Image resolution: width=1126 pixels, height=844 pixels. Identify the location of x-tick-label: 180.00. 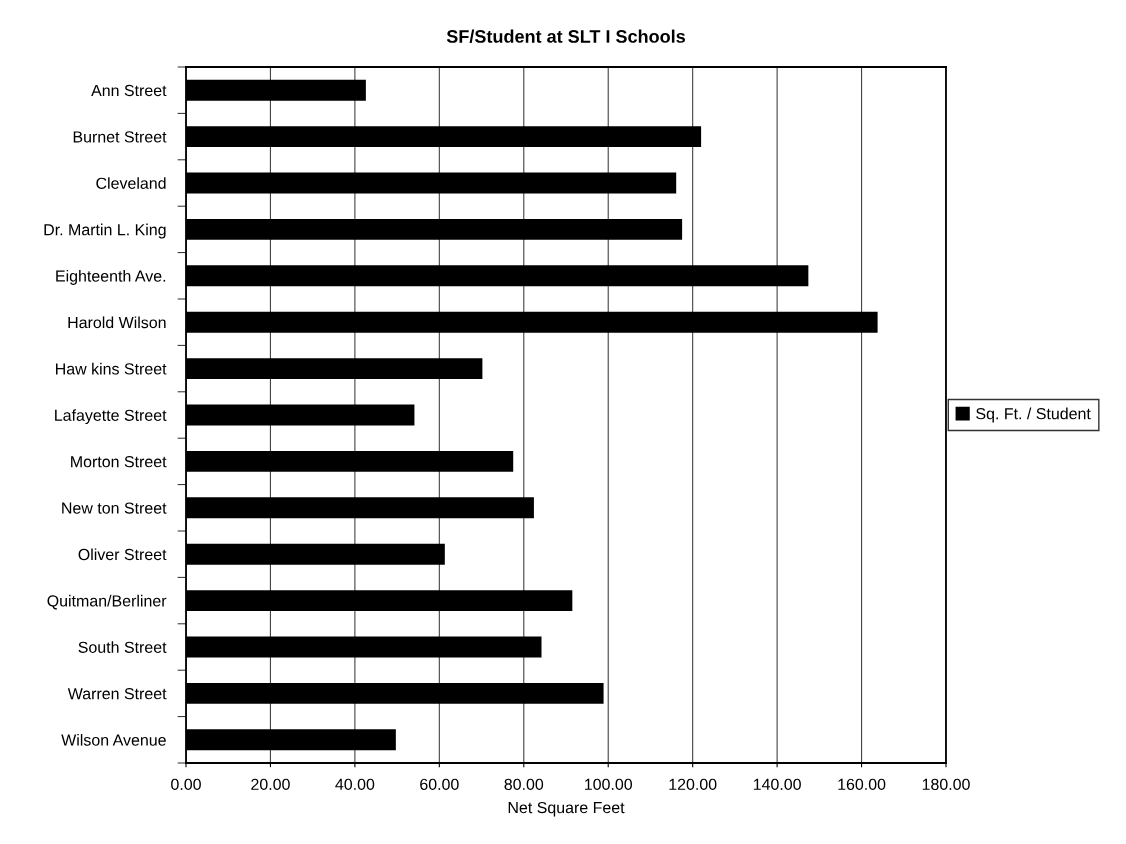
(946, 784).